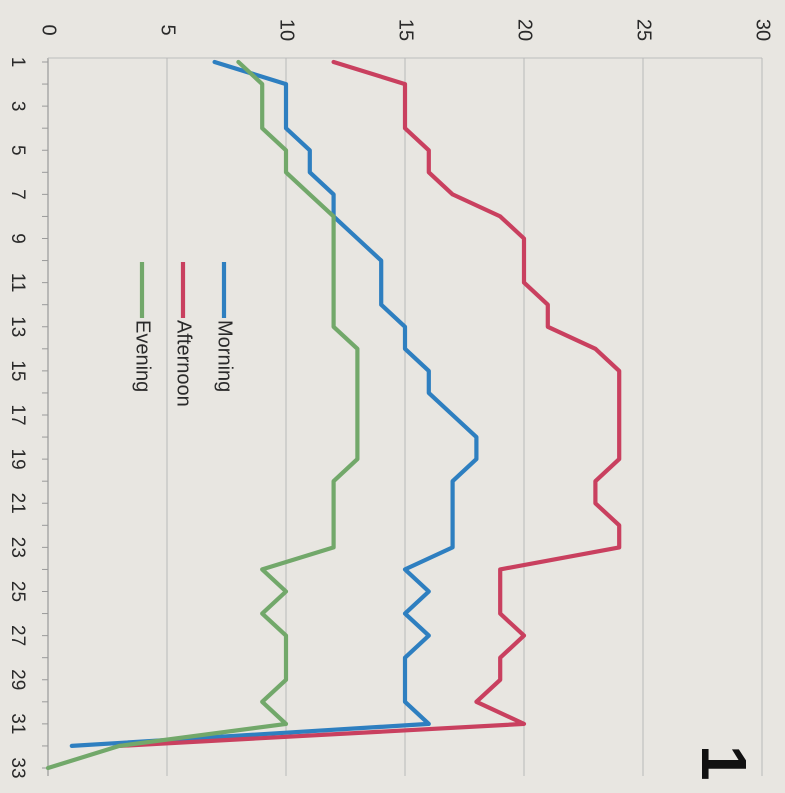  What do you see at coordinates (287, 30) in the screenshot?
I see `y-tick-label: 10` at bounding box center [287, 30].